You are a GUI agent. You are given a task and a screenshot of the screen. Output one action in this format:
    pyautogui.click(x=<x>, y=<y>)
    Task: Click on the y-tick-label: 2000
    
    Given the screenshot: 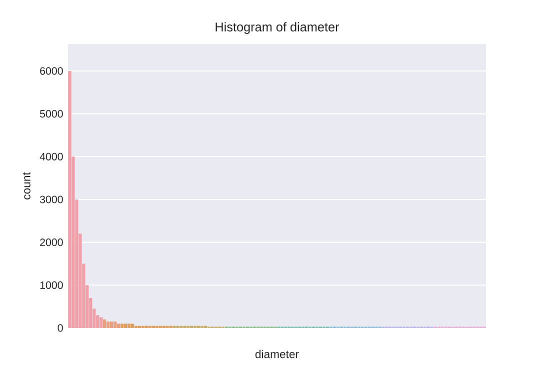 What is the action you would take?
    pyautogui.click(x=51, y=242)
    